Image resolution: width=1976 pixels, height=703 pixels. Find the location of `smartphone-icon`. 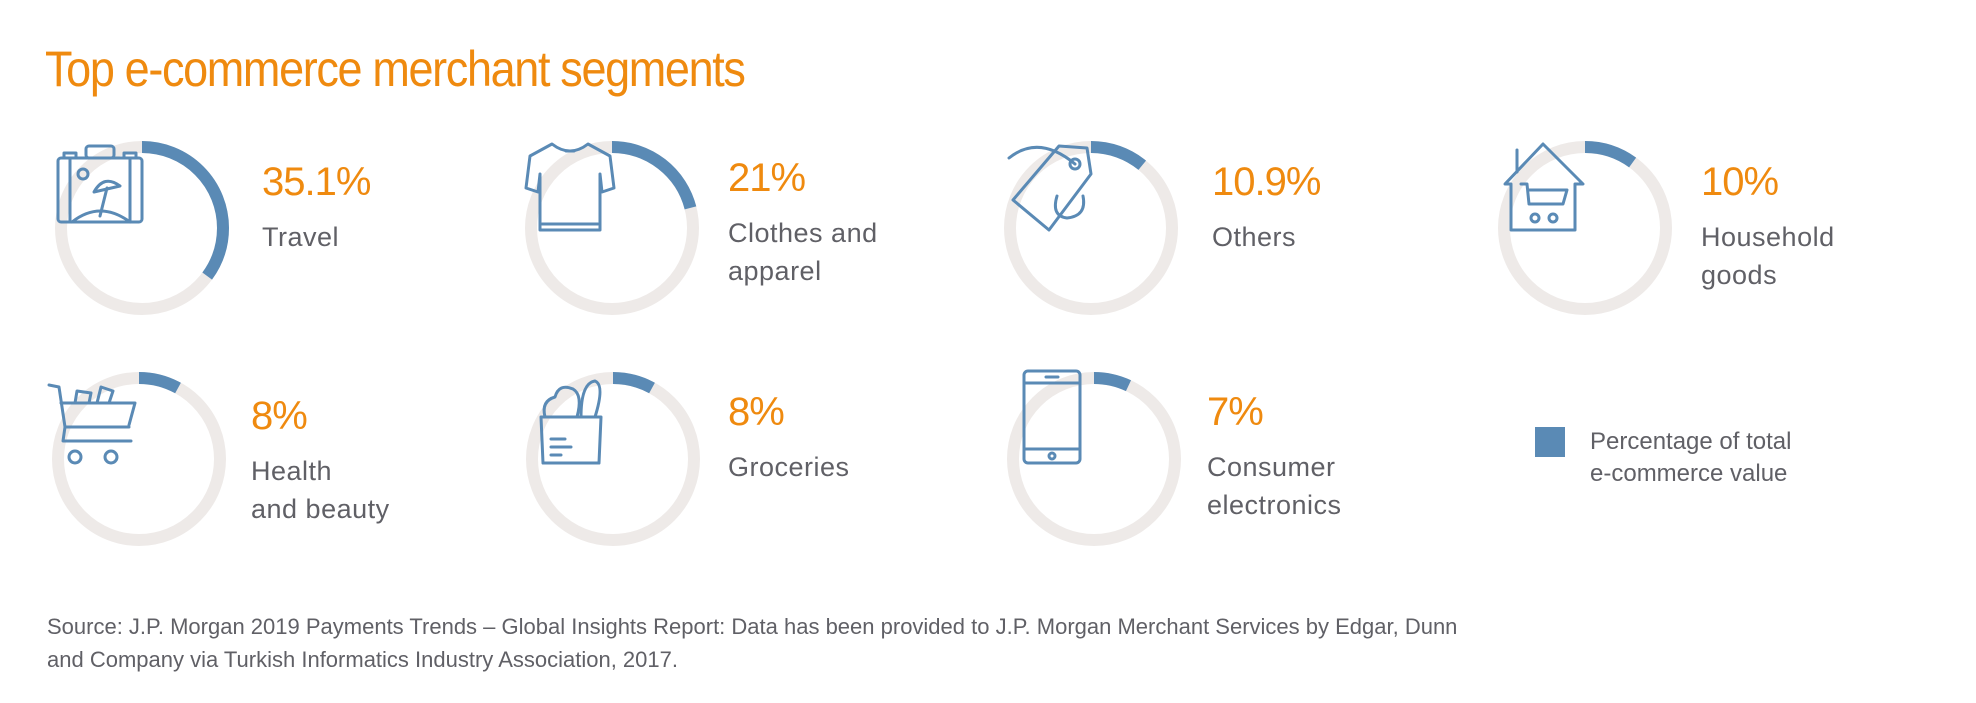

smartphone-icon is located at coordinates (1052, 417).